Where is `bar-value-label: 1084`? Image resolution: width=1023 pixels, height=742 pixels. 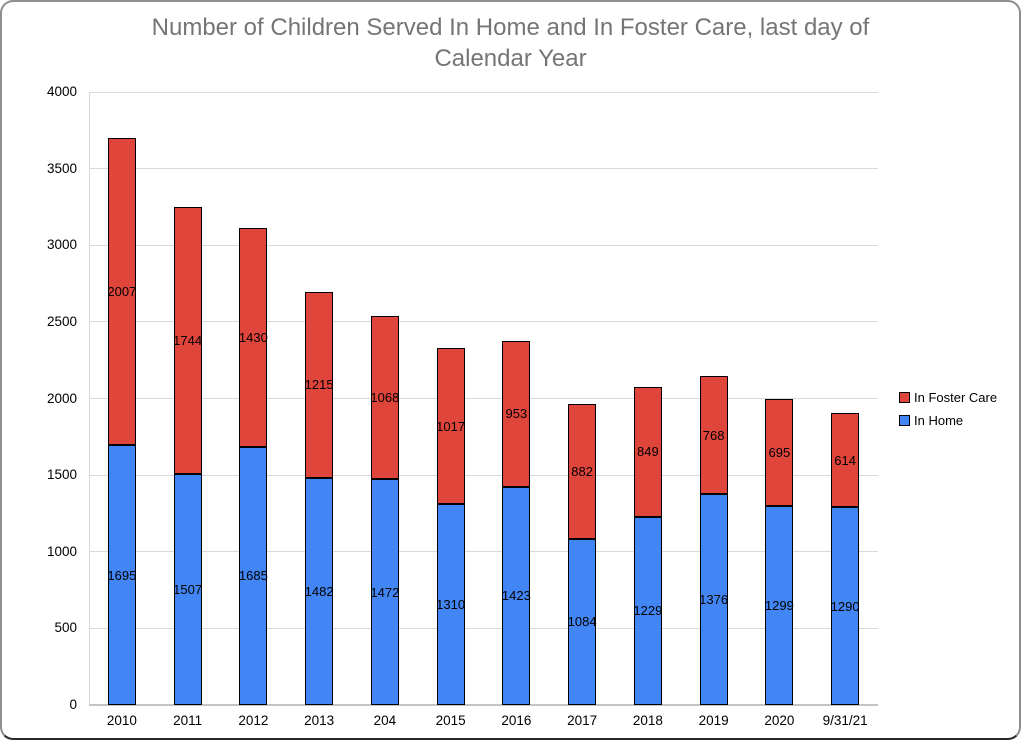
bar-value-label: 1084 is located at coordinates (582, 622).